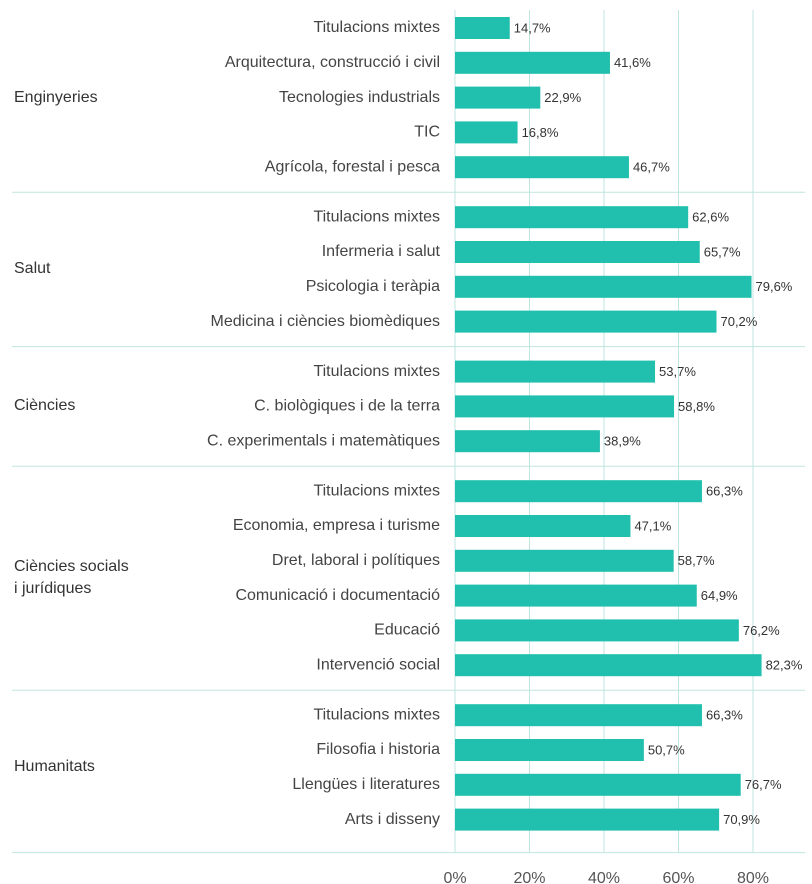 This screenshot has height=884, width=812. I want to click on category-label: Infermeria i salut, so click(381, 251).